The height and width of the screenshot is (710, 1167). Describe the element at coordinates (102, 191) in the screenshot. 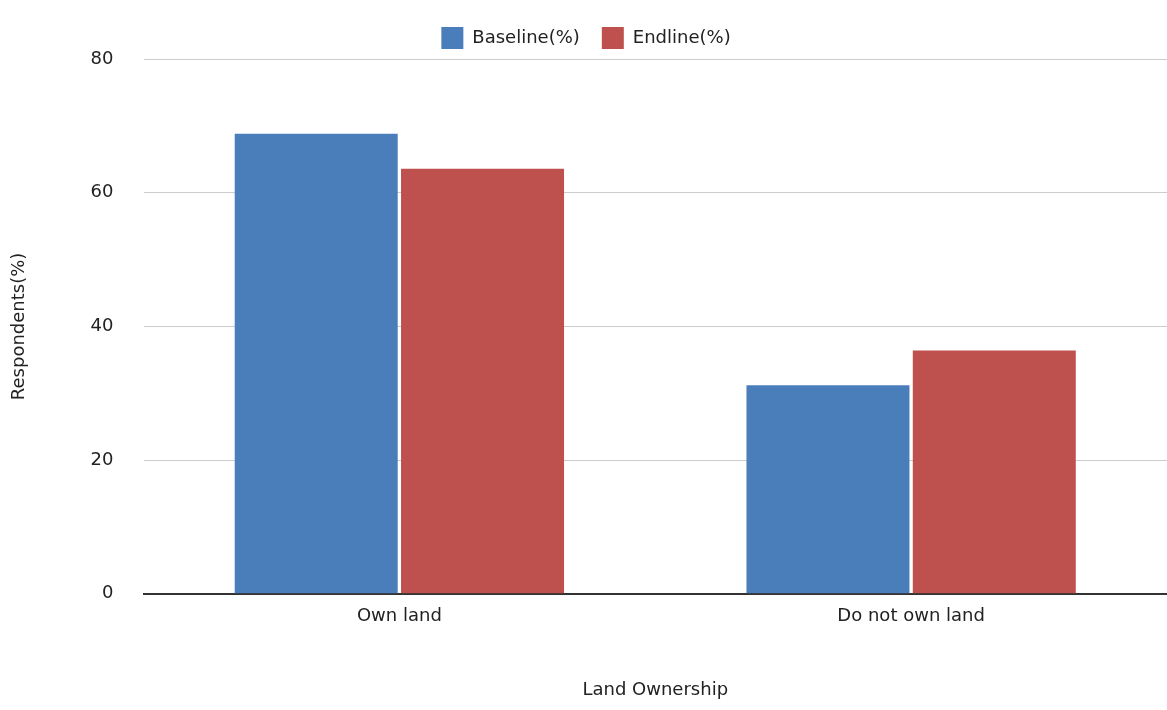

I see `y-tick-label: 60` at that location.